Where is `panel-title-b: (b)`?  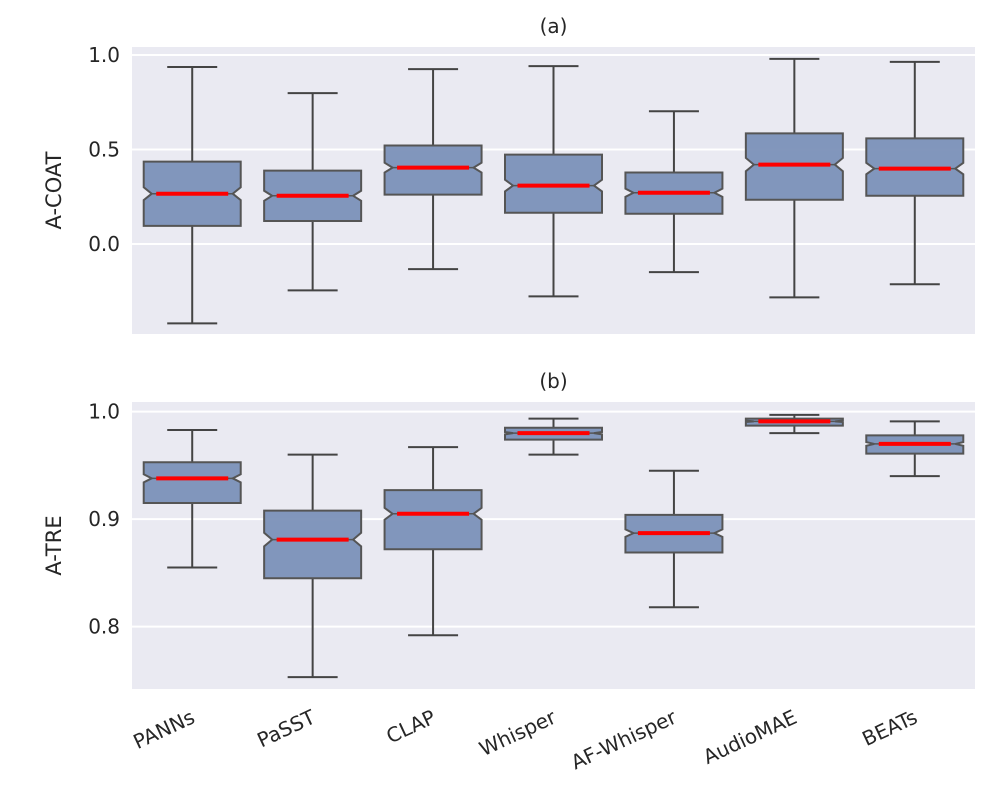
panel-title-b: (b) is located at coordinates (553, 381).